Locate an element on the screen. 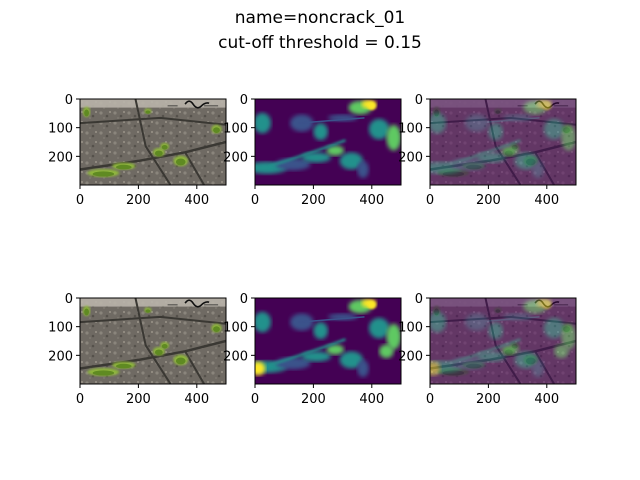 The height and width of the screenshot is (480, 640). axes-r0c0: 0 200 400 0 100 200 is located at coordinates (137, 150).